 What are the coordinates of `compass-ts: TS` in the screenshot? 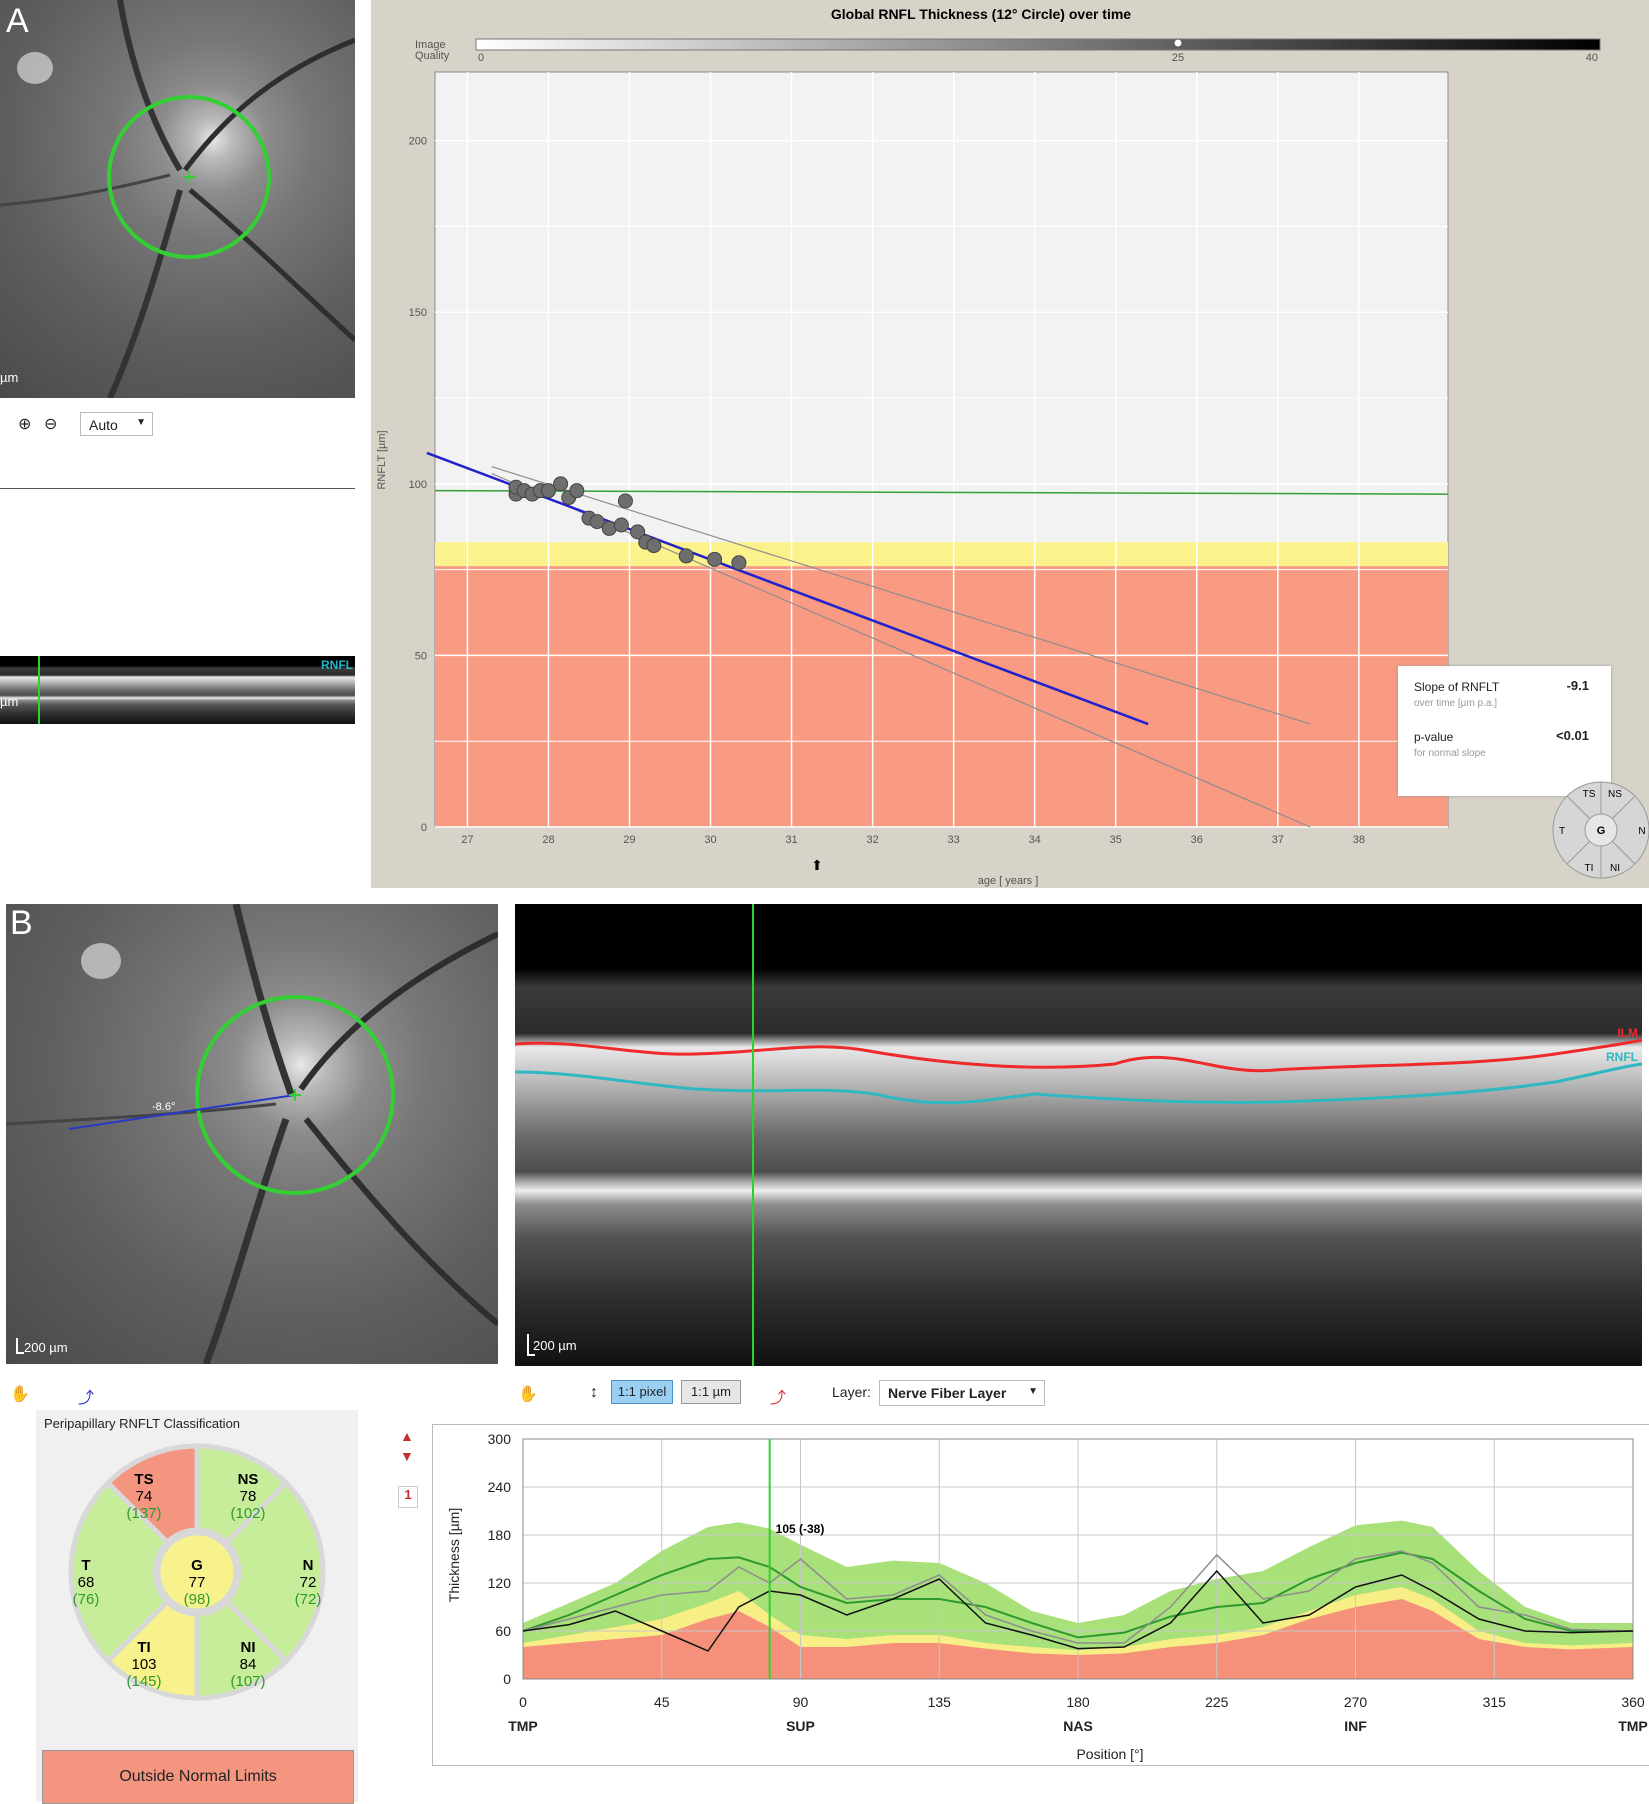 It's located at (1589, 794).